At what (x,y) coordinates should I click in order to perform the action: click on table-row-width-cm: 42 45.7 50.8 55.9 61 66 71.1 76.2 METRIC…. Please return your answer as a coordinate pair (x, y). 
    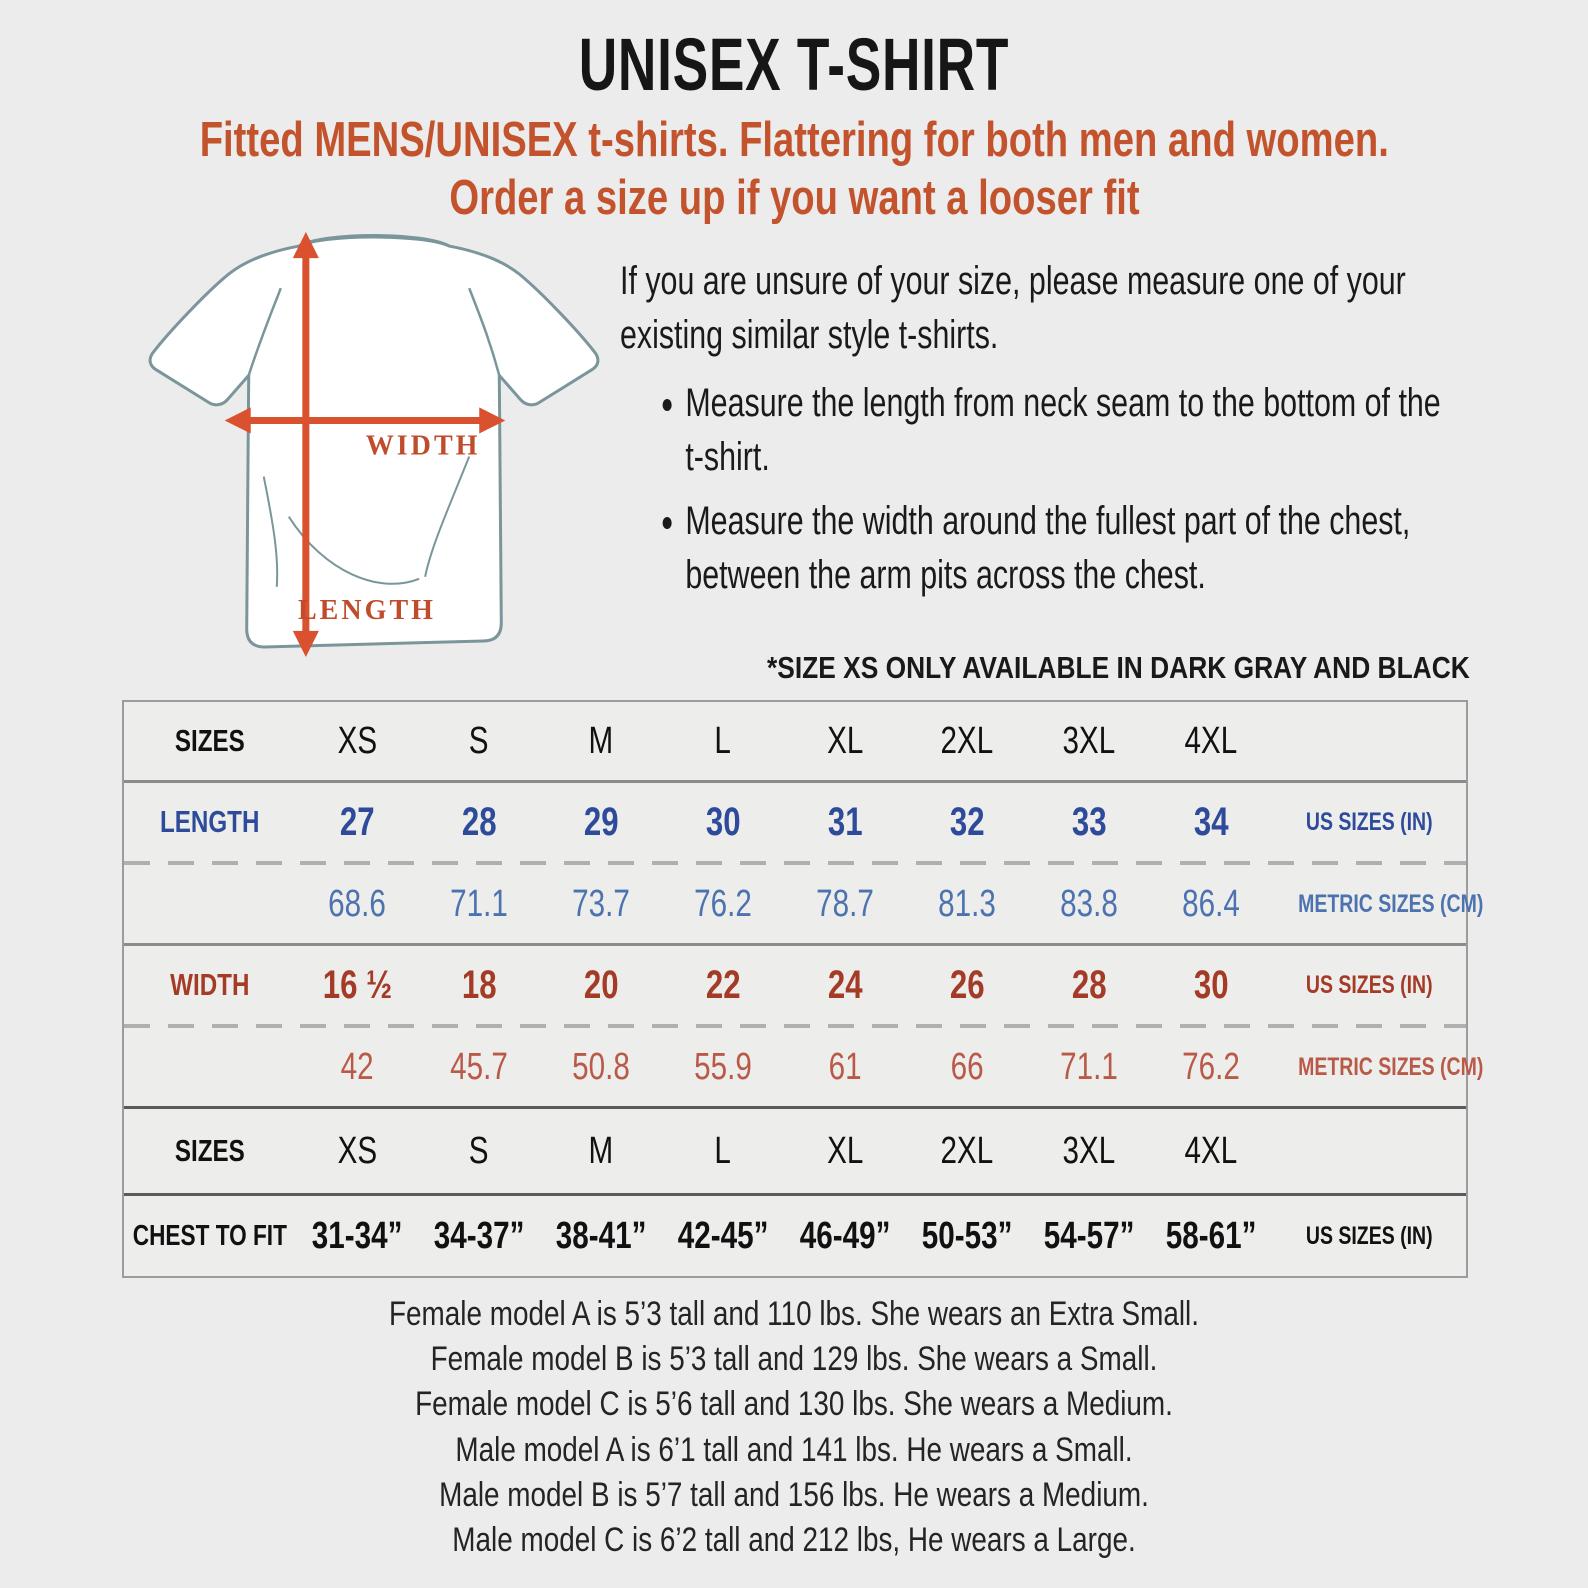
    Looking at the image, I should click on (804, 1067).